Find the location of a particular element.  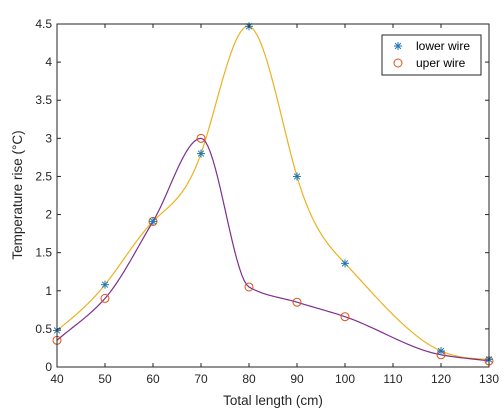

y-tick-label: 2.5 is located at coordinates (43, 176).